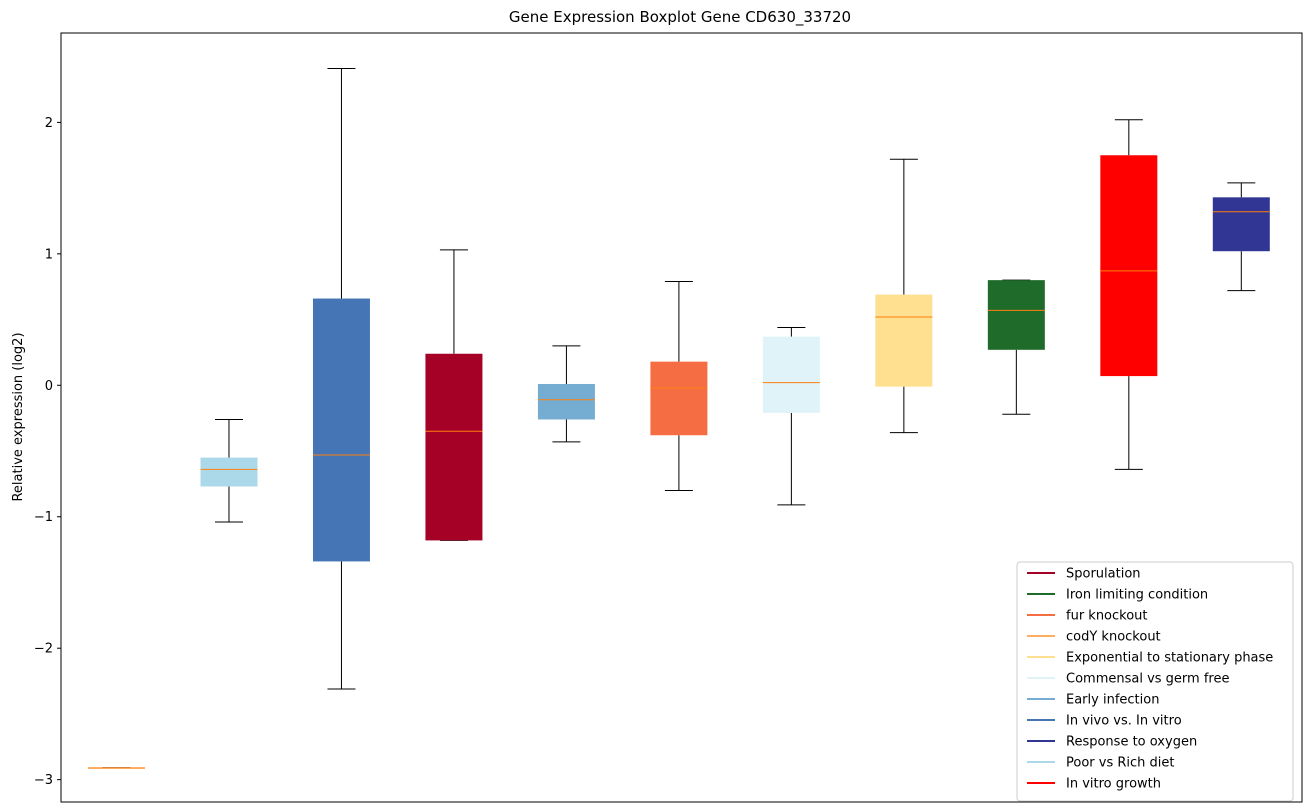 The width and height of the screenshot is (1309, 812). I want to click on y-tick-label: 2, so click(49, 123).